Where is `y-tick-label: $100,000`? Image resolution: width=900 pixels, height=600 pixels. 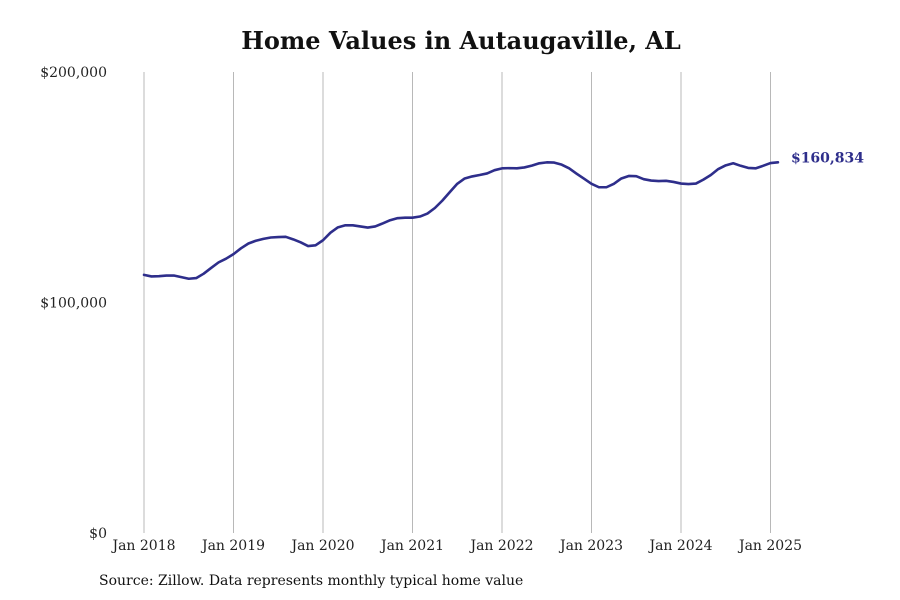 y-tick-label: $100,000 is located at coordinates (73, 304).